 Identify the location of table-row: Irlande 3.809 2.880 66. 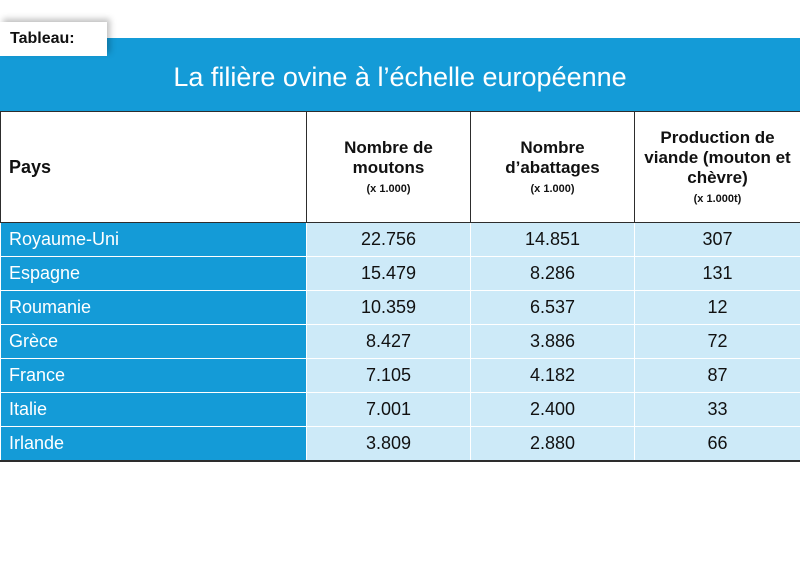
(400, 444).